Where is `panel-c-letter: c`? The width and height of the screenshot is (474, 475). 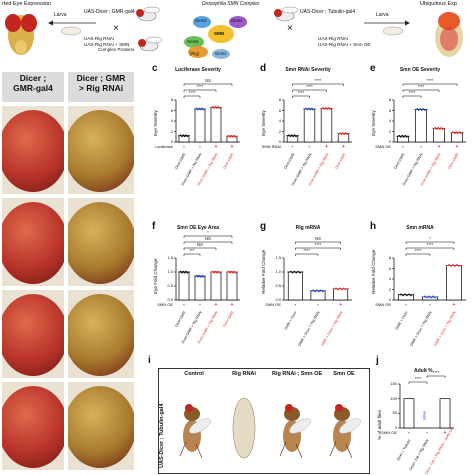 panel-c-letter: c is located at coordinates (155, 68).